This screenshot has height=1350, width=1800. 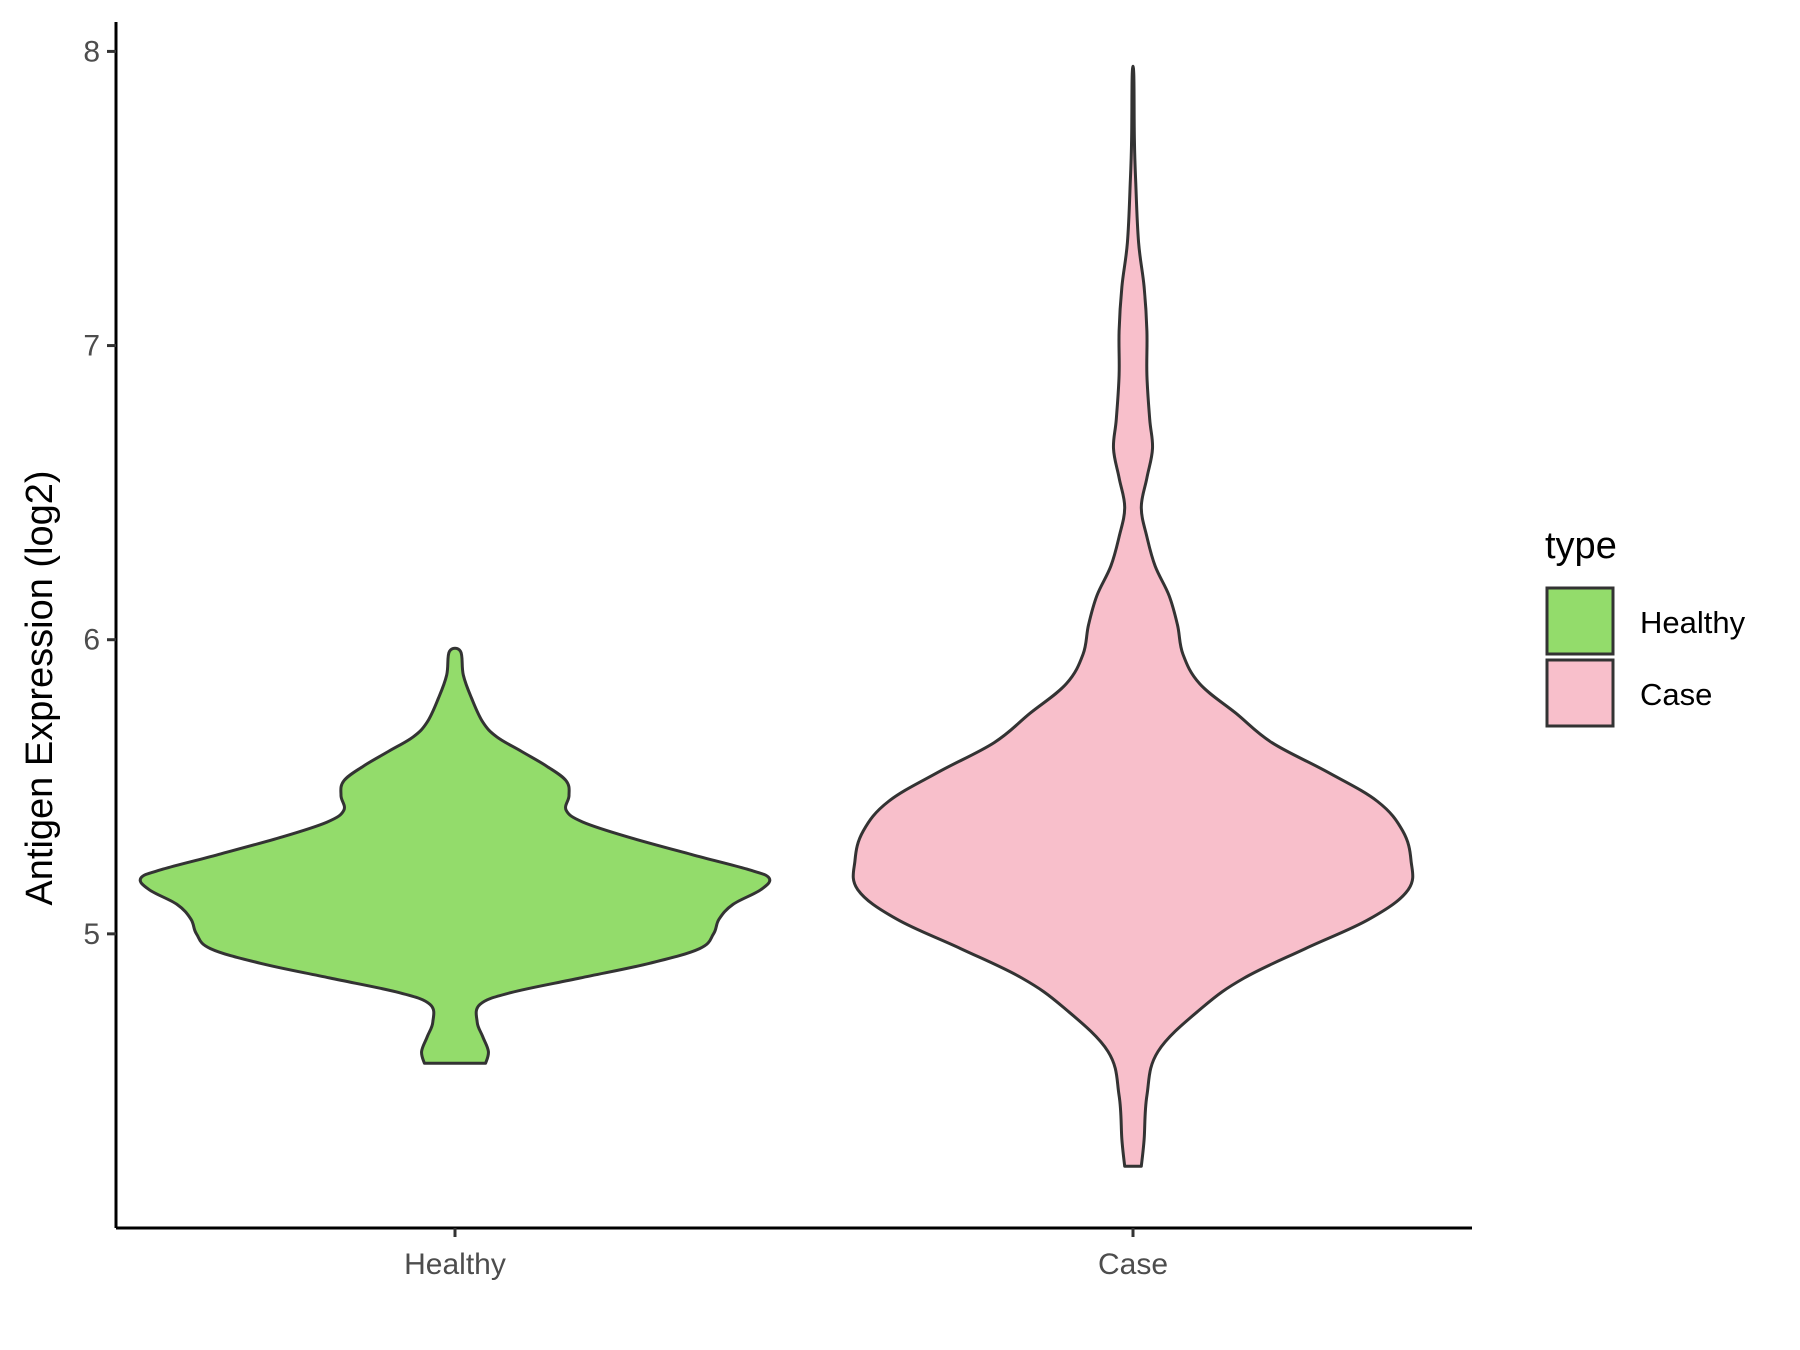 What do you see at coordinates (1581, 546) in the screenshot?
I see `legend-title: type` at bounding box center [1581, 546].